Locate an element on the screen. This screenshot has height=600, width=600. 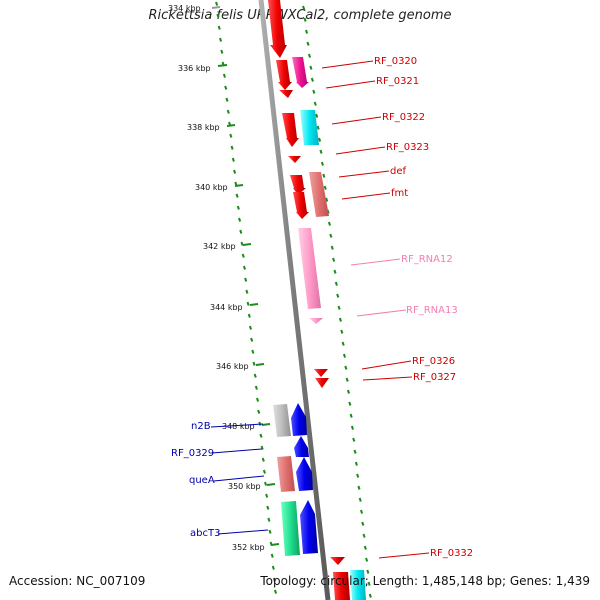
gene-rf0321 is located at coordinates (300, 72).